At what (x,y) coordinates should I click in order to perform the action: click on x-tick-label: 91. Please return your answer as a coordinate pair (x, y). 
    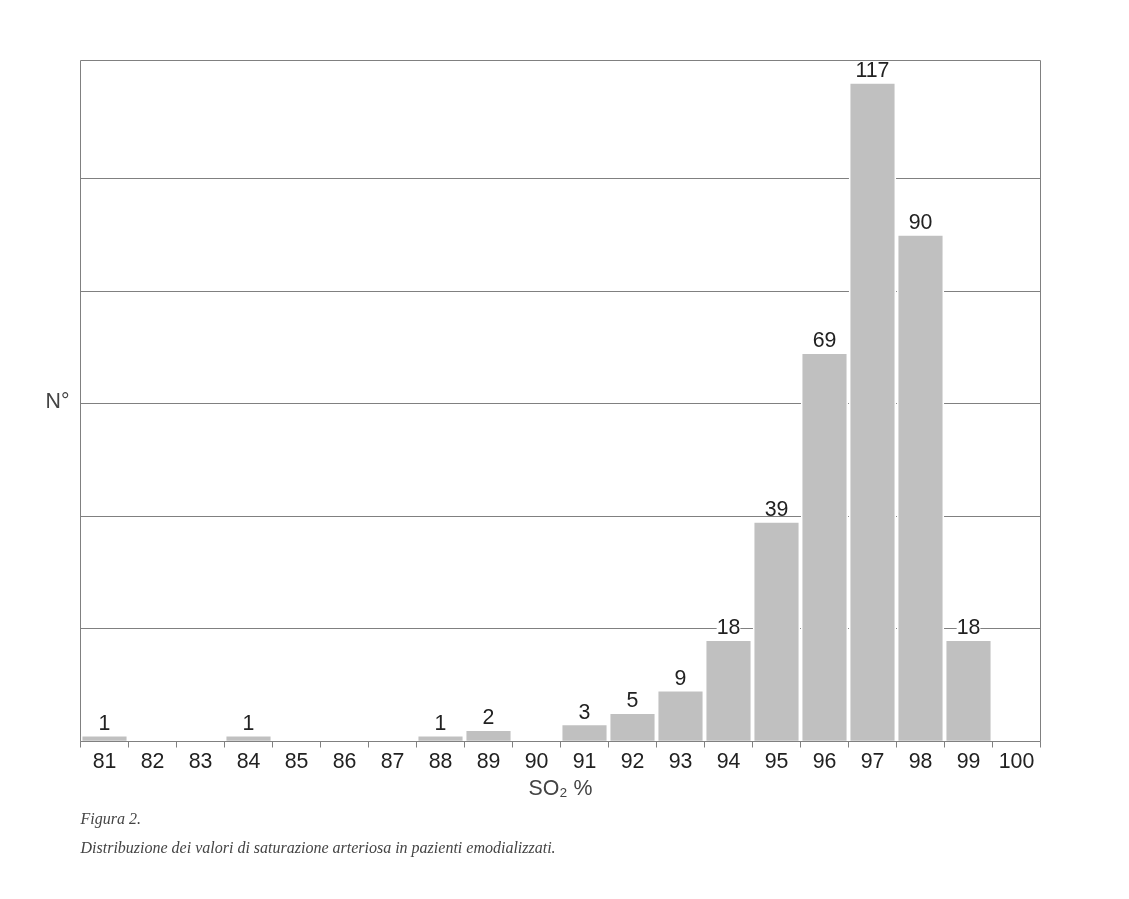
    Looking at the image, I should click on (584, 760).